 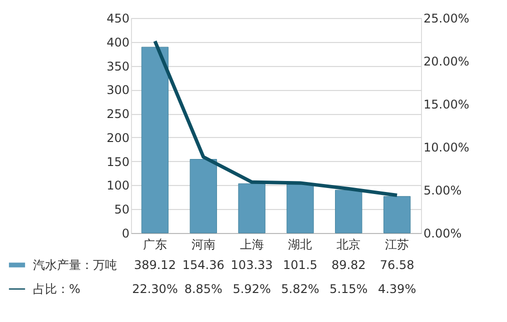 I want to click on y2-tick-label: 25.00%, so click(x=447, y=19).